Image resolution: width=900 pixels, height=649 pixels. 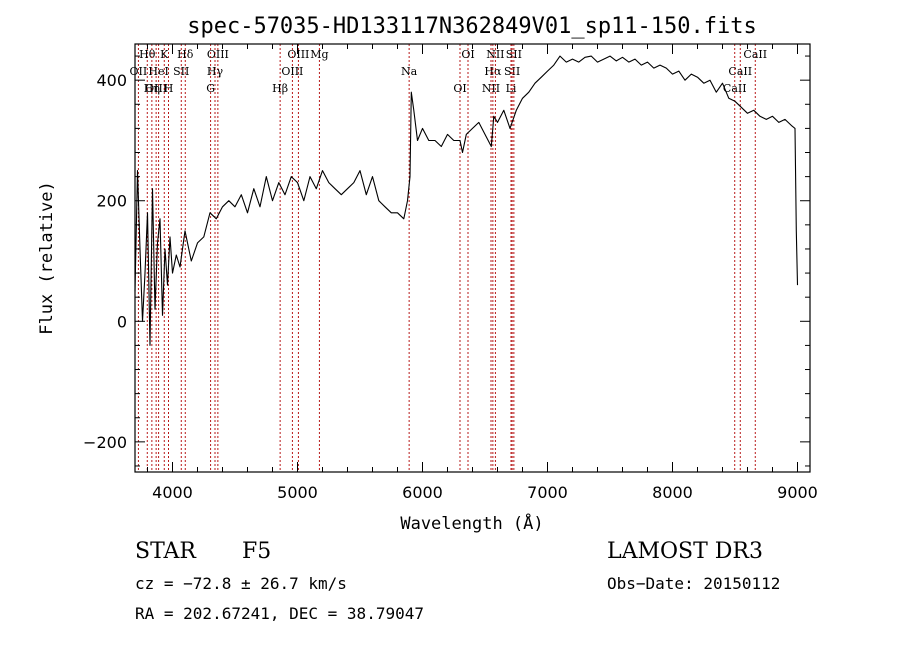 What do you see at coordinates (797, 492) in the screenshot?
I see `x-tick-label: 9000` at bounding box center [797, 492].